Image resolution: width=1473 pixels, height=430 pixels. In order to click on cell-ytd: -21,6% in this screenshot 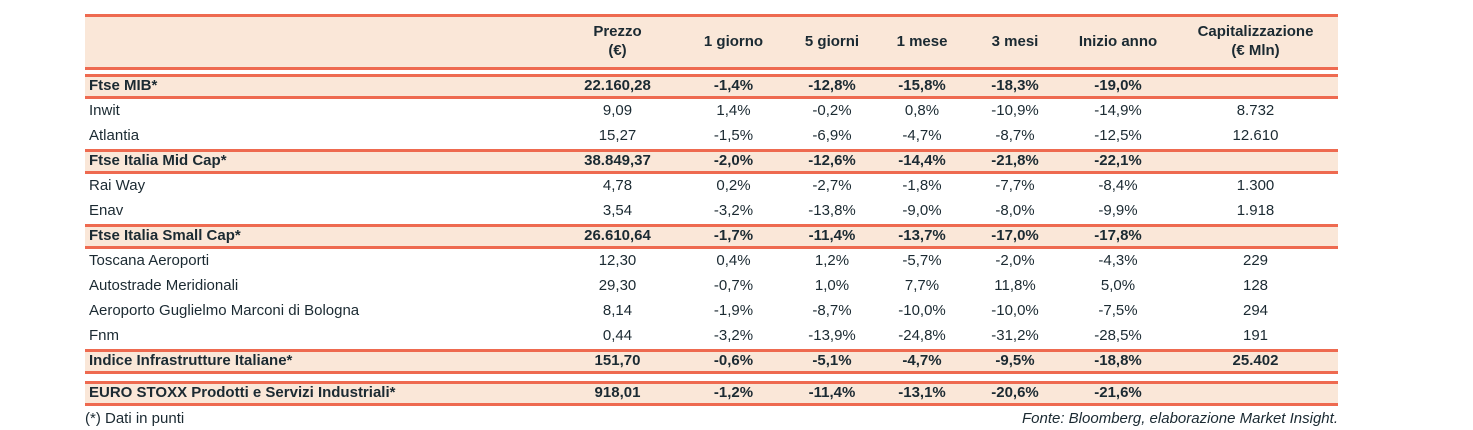, I will do `click(1118, 393)`.